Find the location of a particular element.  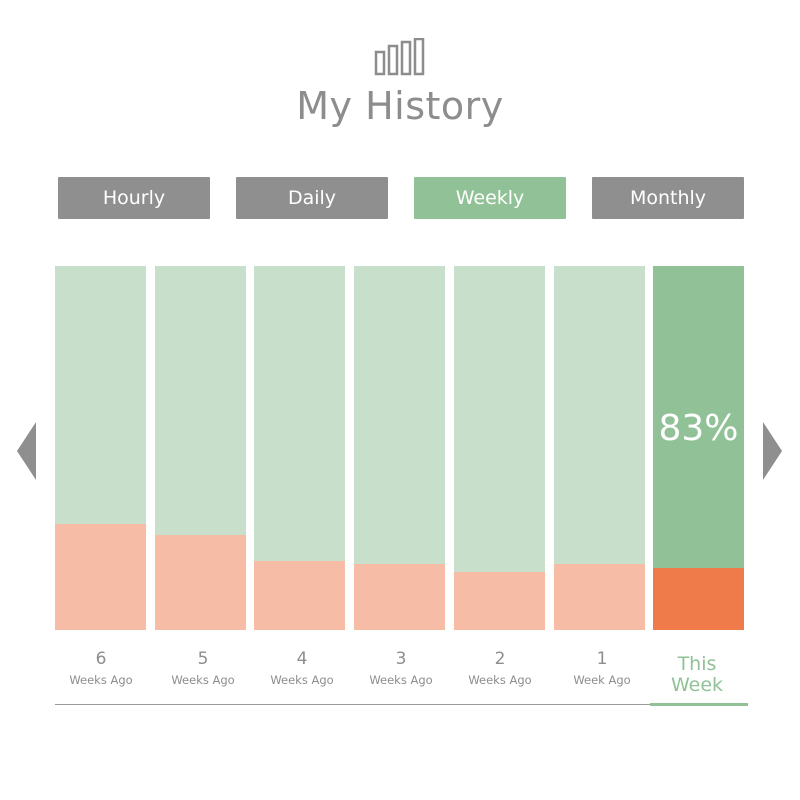

week-label: 5 Weeks Ago is located at coordinates (203, 666).